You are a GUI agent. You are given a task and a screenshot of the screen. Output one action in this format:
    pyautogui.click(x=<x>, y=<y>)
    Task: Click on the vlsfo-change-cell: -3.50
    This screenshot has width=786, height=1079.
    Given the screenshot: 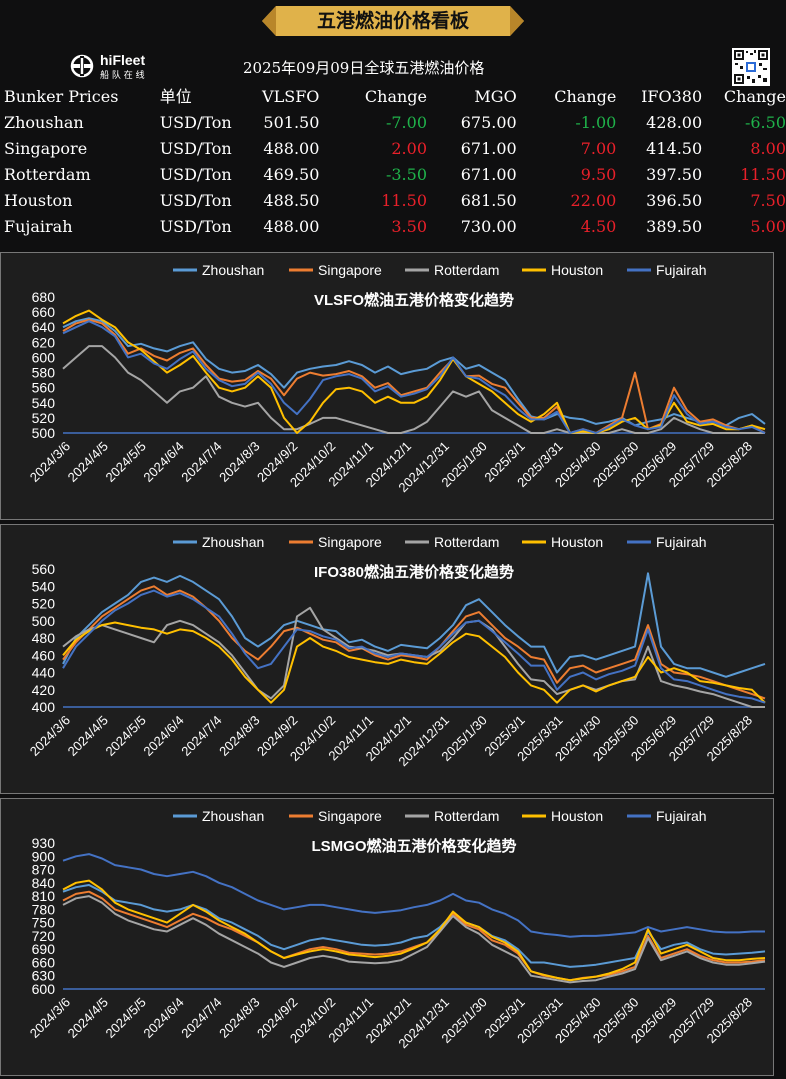 What is the action you would take?
    pyautogui.click(x=406, y=174)
    